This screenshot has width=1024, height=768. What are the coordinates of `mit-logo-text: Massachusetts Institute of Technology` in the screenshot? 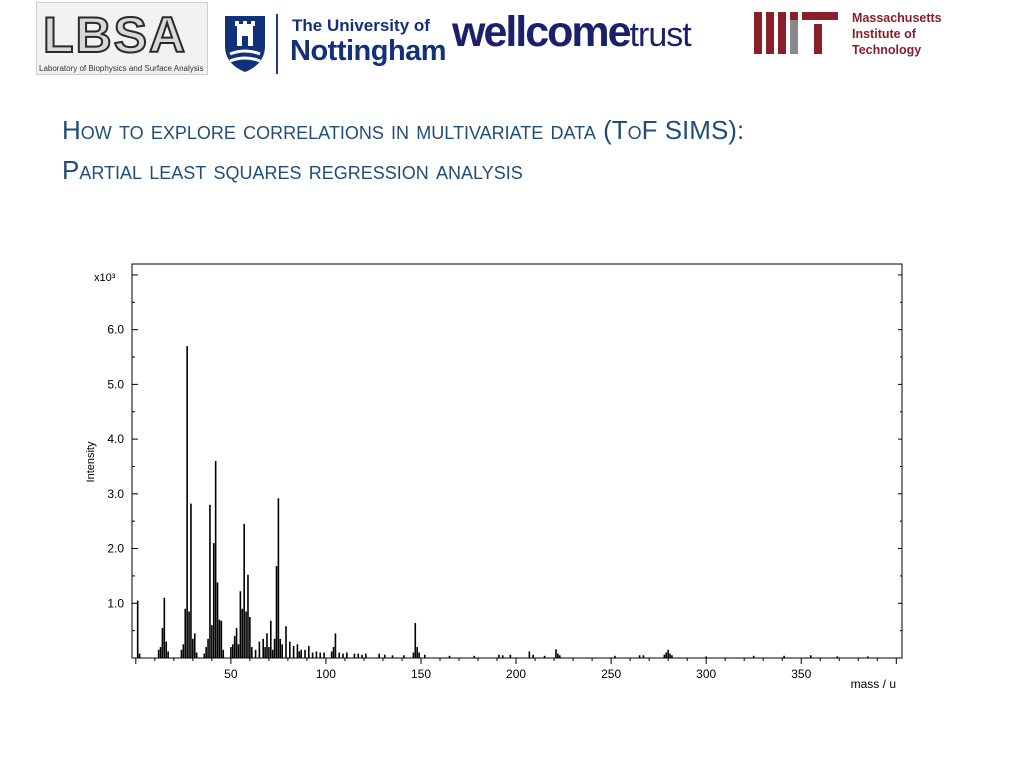 It's located at (897, 34).